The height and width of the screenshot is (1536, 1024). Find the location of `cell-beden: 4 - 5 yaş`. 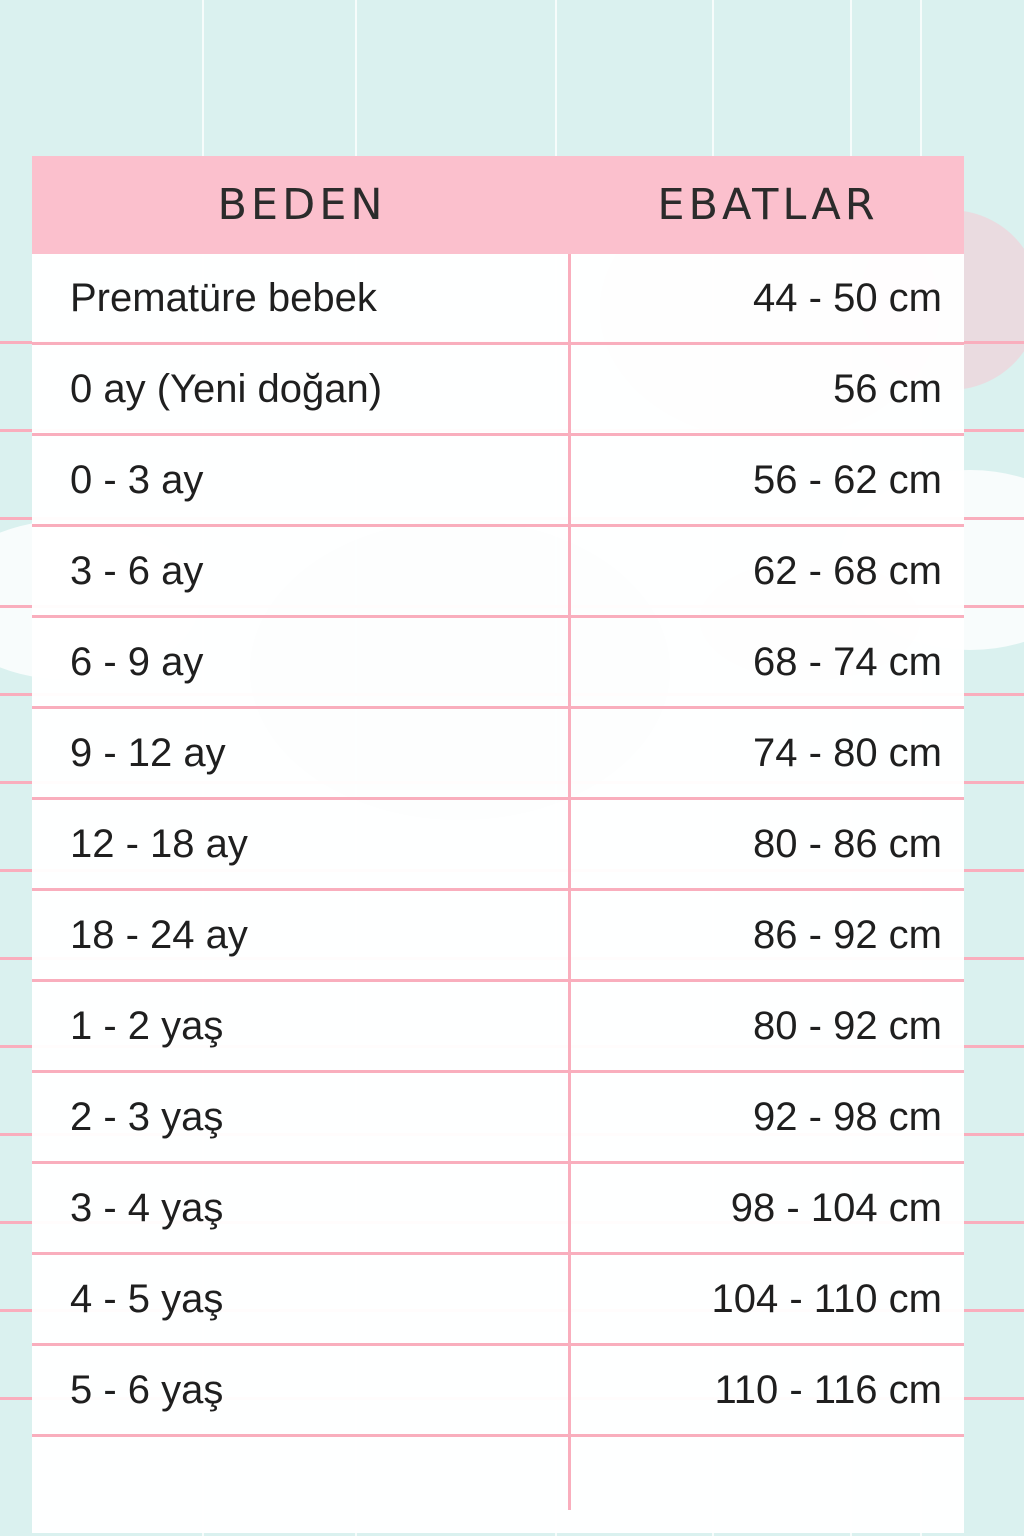

cell-beden: 4 - 5 yaş is located at coordinates (147, 1298).